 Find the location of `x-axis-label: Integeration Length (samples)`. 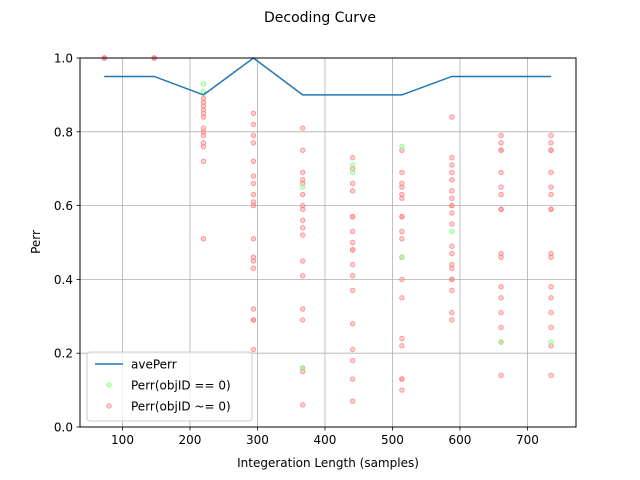

x-axis-label: Integeration Length (samples) is located at coordinates (328, 463).